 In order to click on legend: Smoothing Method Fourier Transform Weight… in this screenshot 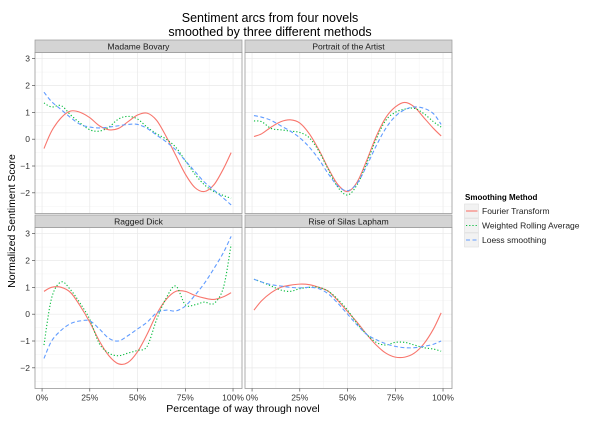, I will do `click(522, 220)`.